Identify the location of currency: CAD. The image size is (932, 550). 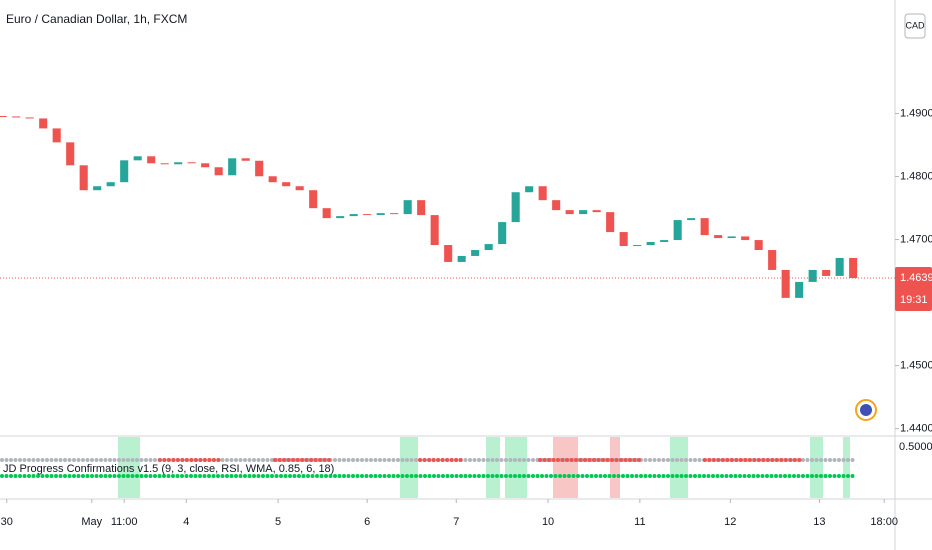
(915, 25).